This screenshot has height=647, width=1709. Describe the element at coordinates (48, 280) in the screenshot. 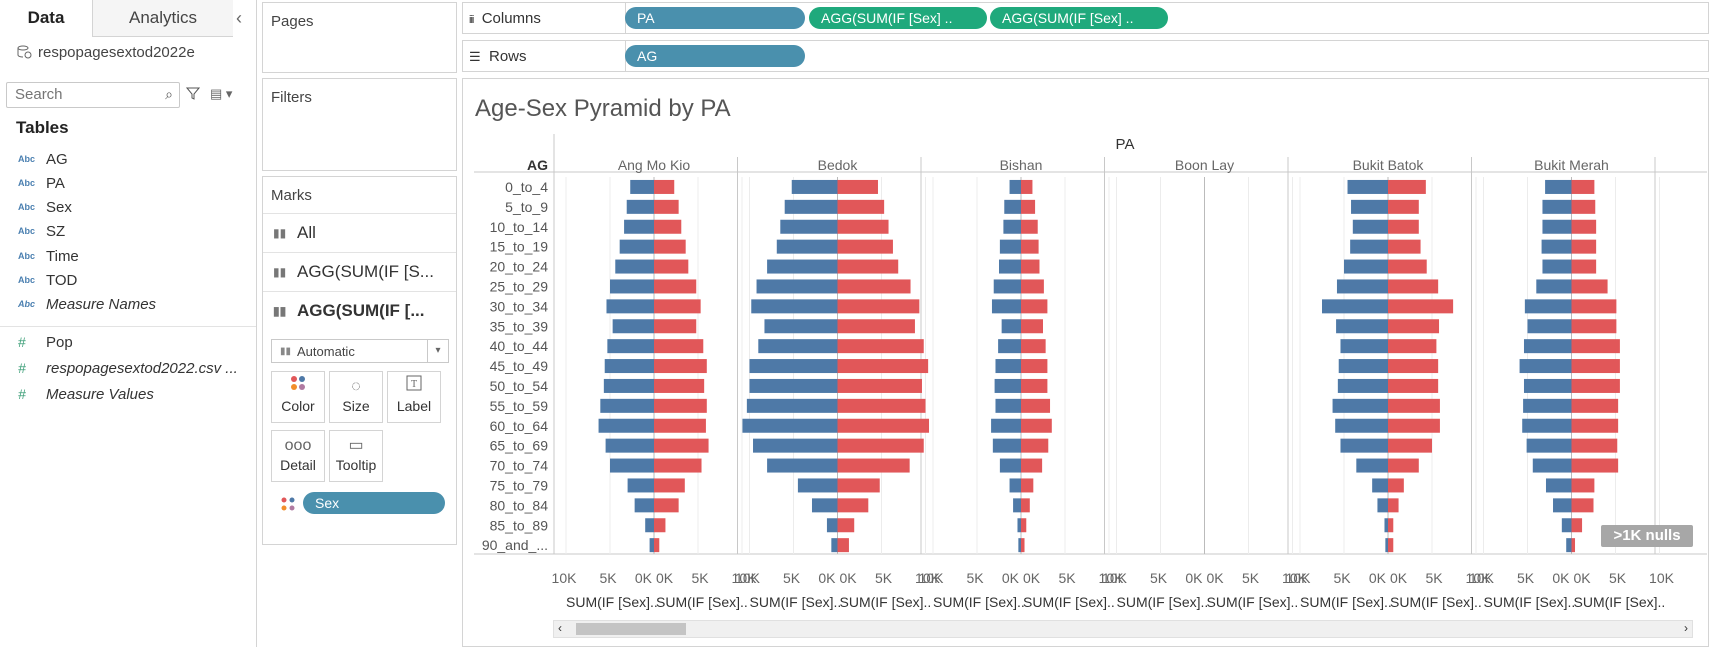

I see `field-tod: Abc TOD` at that location.